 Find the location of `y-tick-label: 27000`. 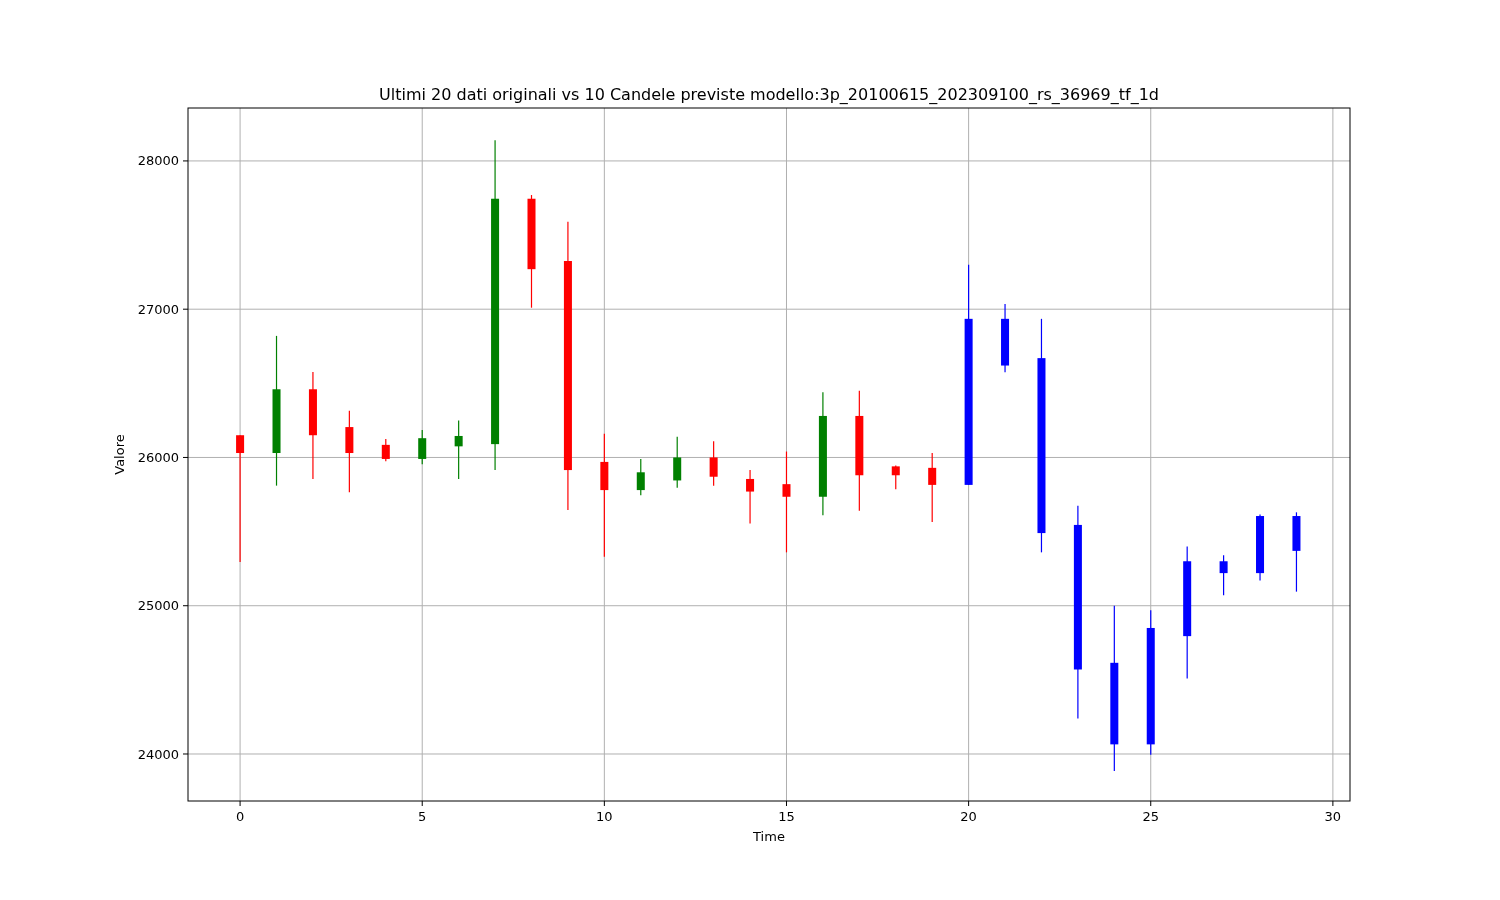

y-tick-label: 27000 is located at coordinates (158, 309).